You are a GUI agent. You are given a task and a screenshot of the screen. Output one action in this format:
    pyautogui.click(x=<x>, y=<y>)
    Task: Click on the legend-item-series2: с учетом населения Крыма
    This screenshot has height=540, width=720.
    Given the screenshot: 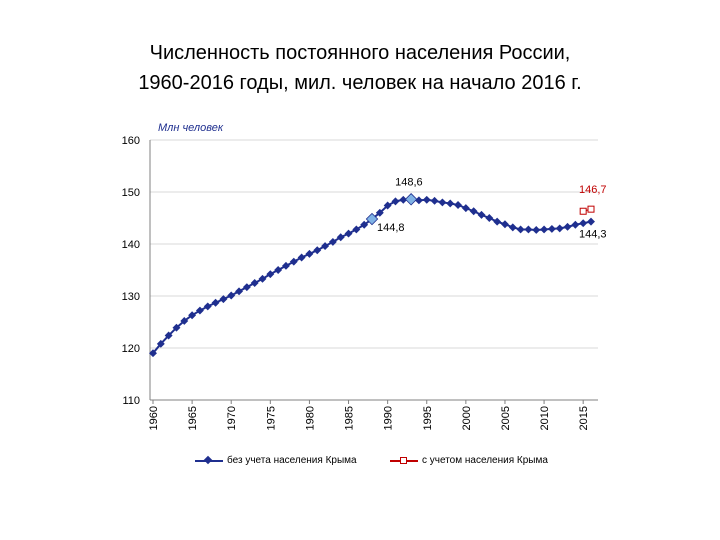 What is the action you would take?
    pyautogui.click(x=469, y=460)
    